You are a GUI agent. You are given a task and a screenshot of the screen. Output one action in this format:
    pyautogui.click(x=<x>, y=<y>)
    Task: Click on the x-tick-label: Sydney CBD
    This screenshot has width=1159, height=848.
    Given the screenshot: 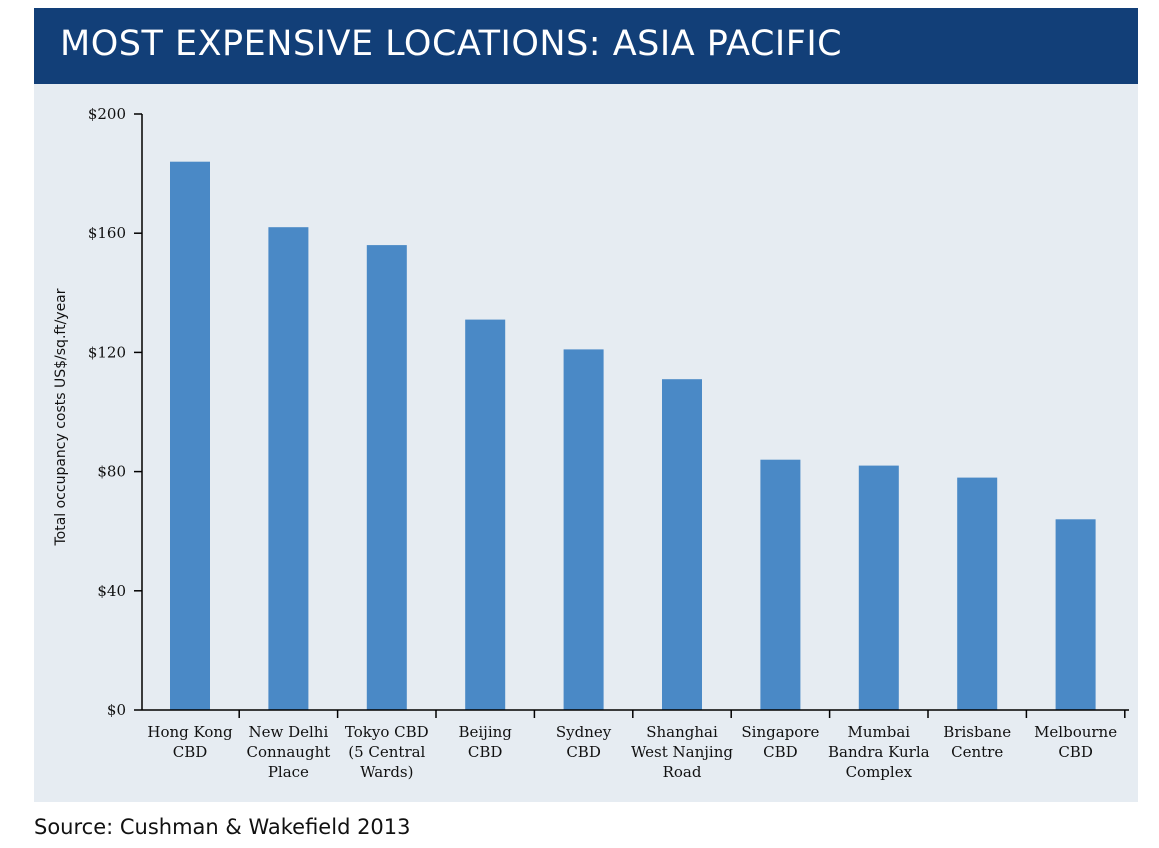 What is the action you would take?
    pyautogui.click(x=584, y=742)
    